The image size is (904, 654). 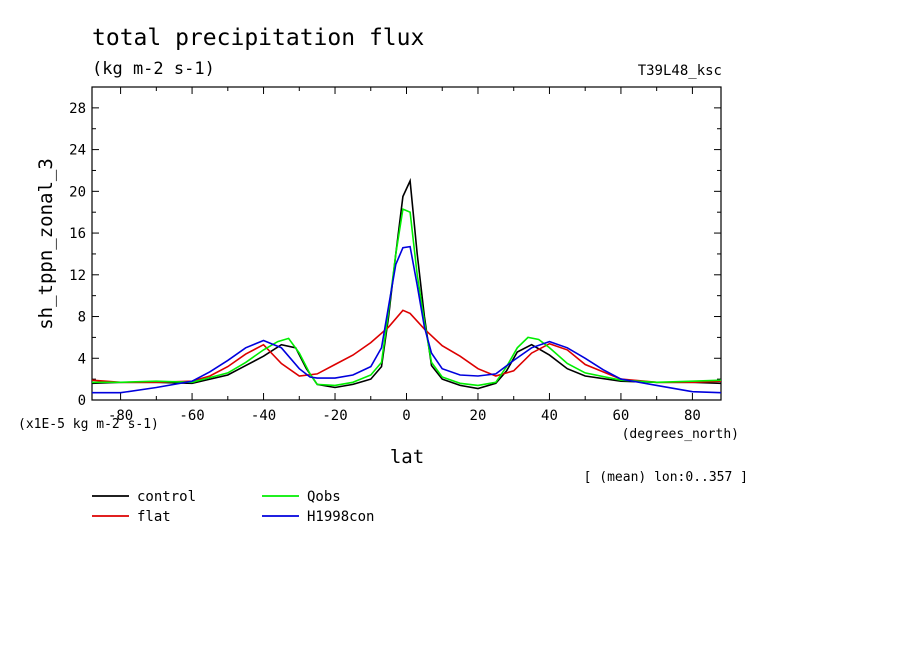 What do you see at coordinates (82, 318) in the screenshot?
I see `y-tick-label: 8` at bounding box center [82, 318].